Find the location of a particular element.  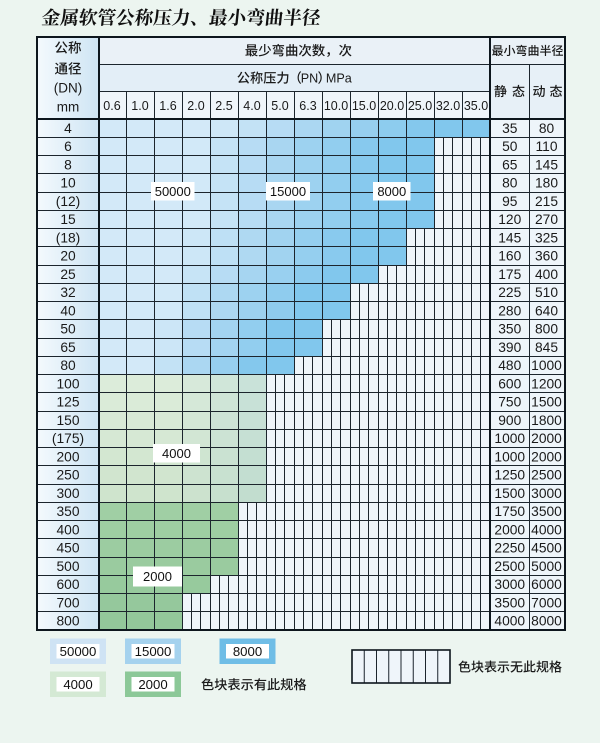

svg-text: 4500 is located at coordinates (546, 548).